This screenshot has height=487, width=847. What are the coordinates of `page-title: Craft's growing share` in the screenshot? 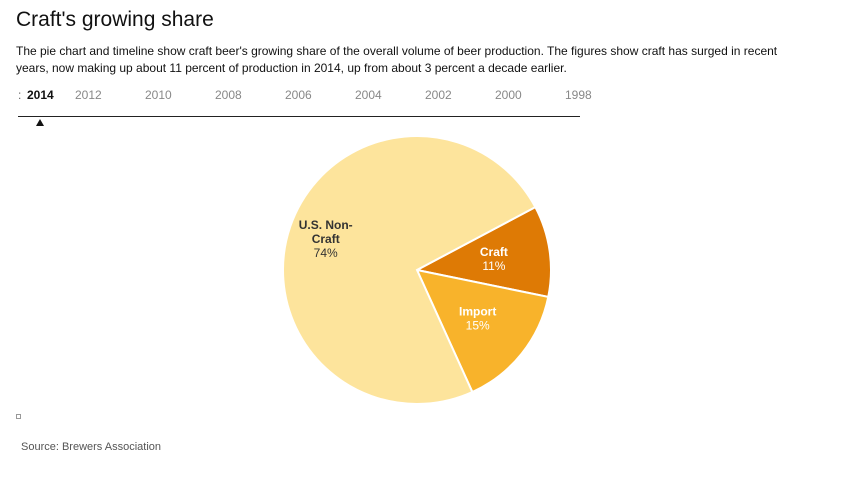 It's located at (115, 19).